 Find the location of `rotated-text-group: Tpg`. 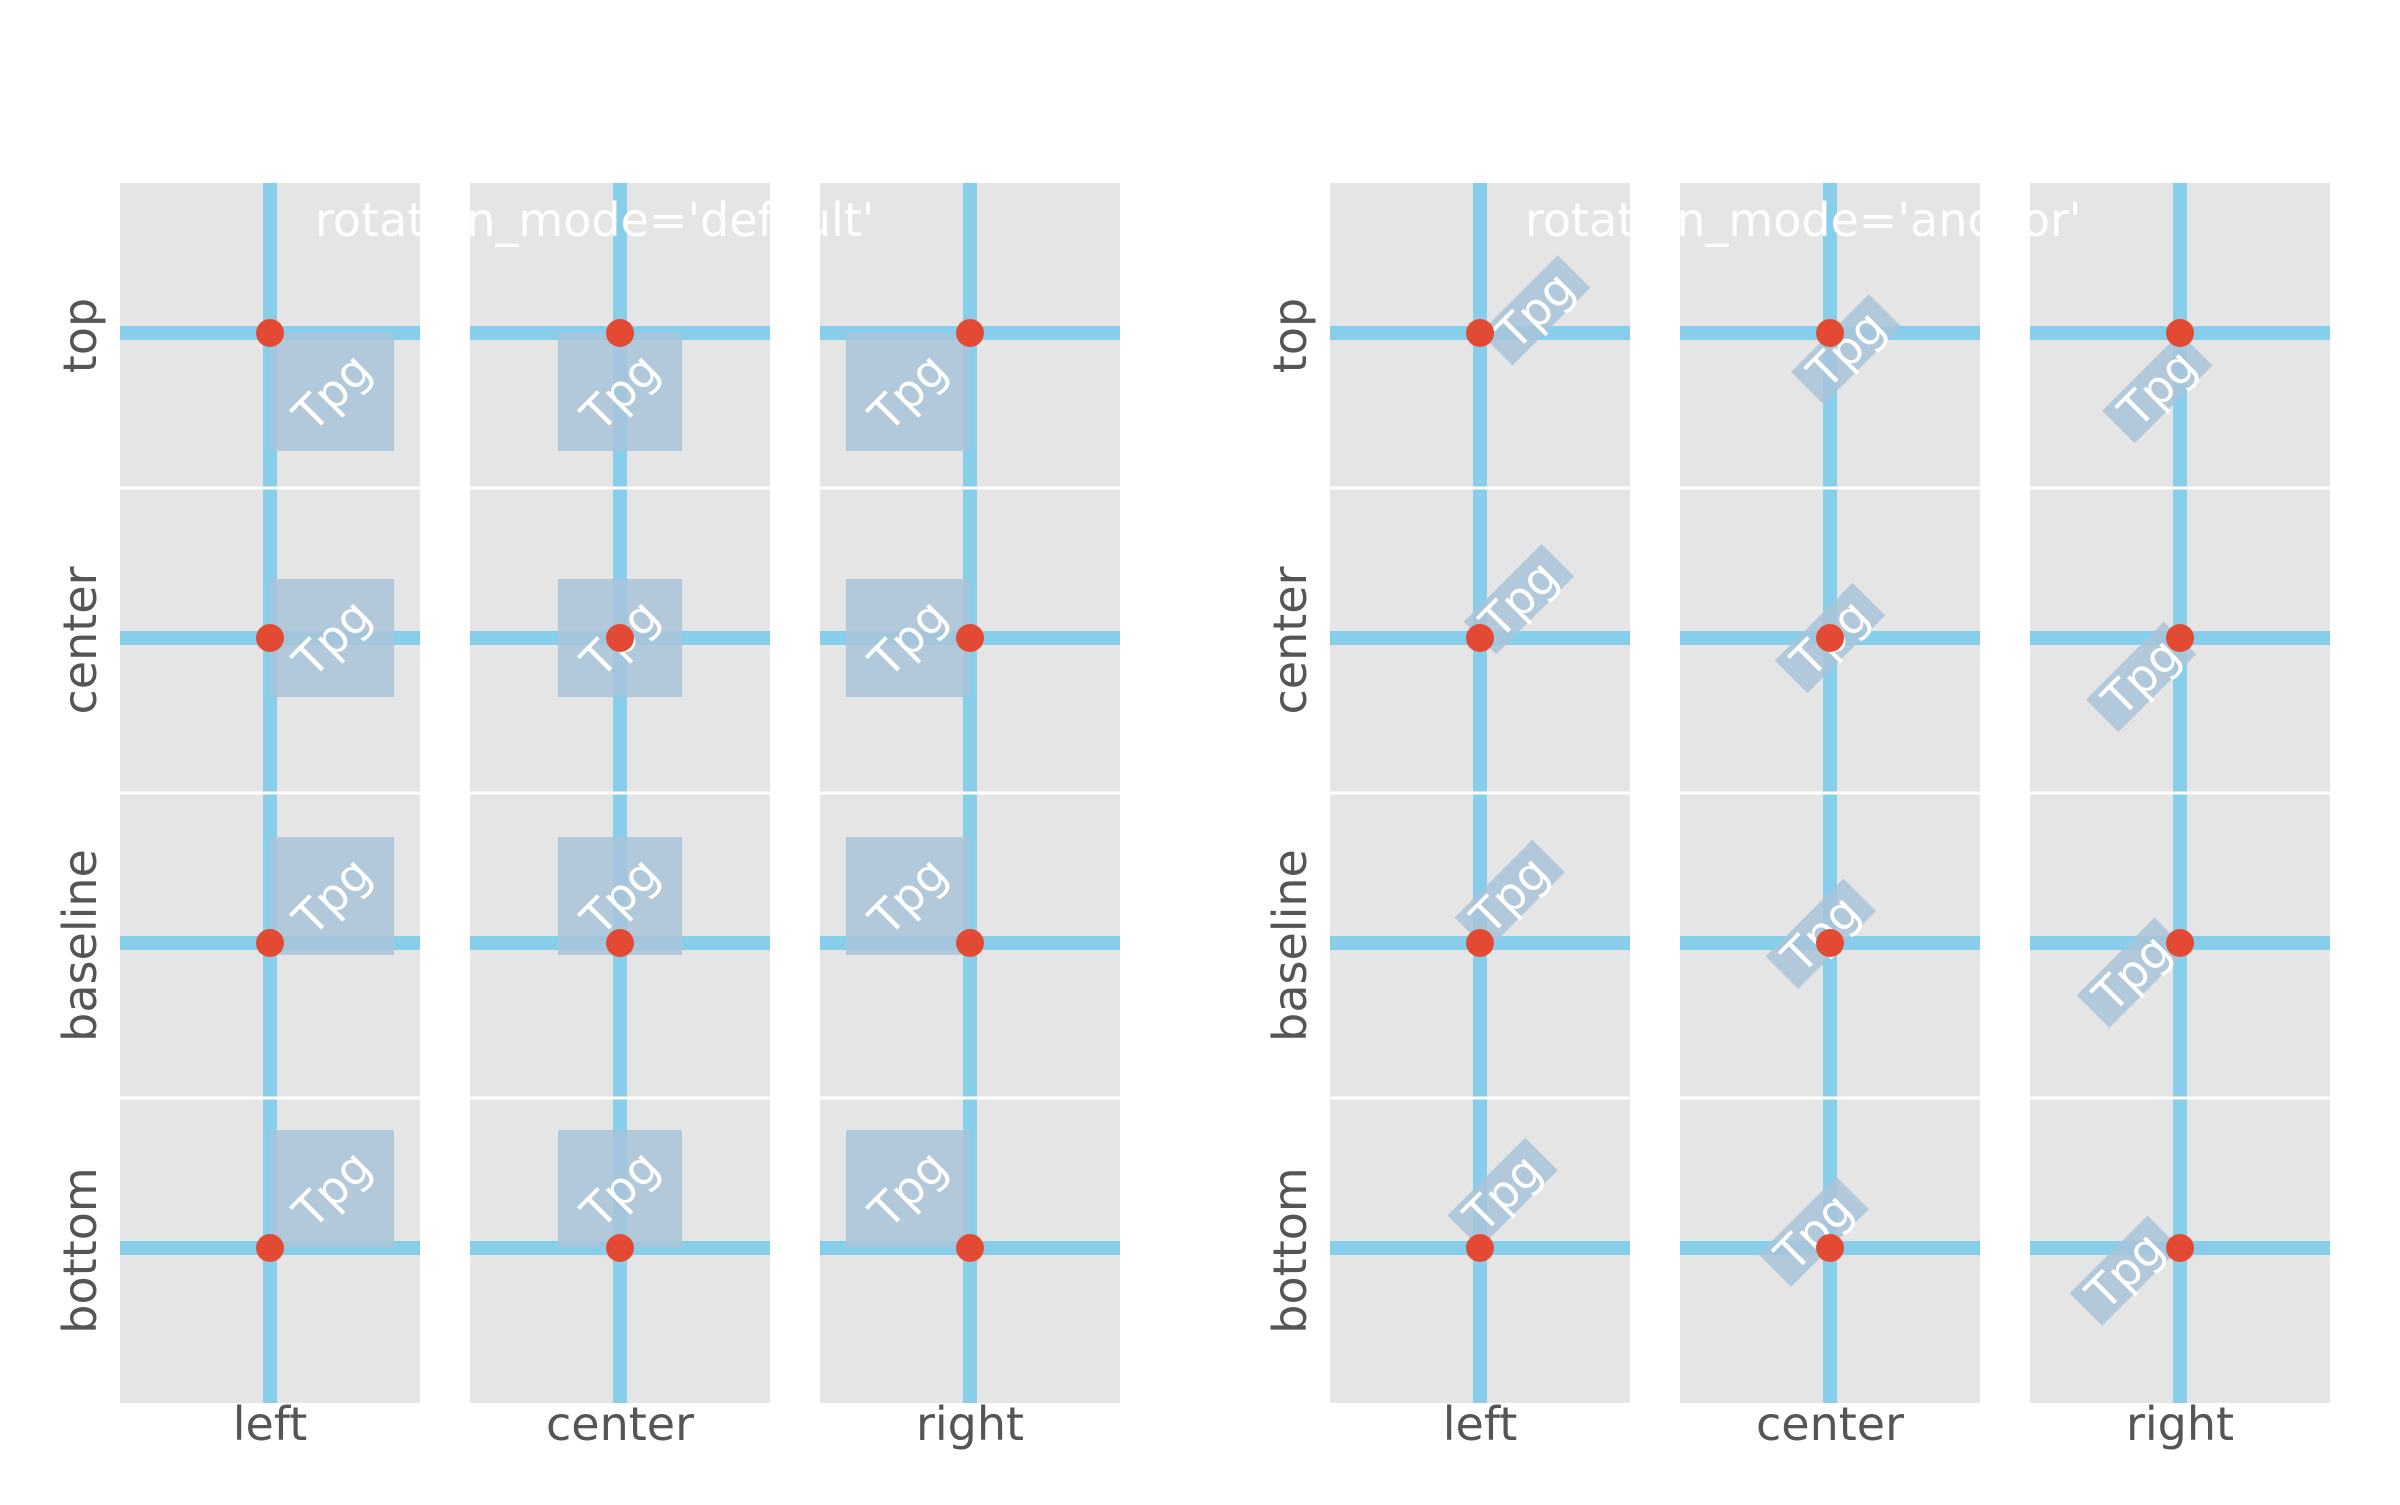

rotated-text-group: Tpg is located at coordinates (1813, 1231).